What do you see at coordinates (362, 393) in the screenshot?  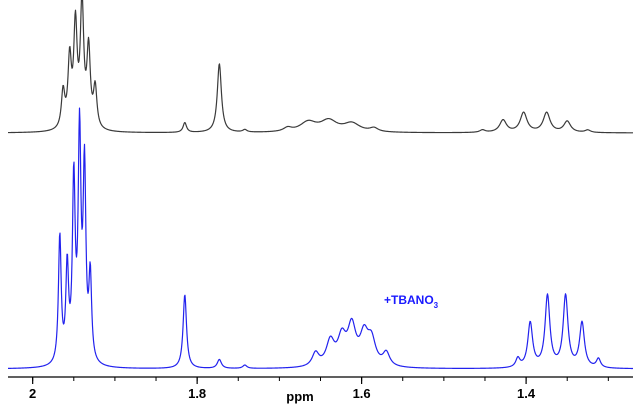 I see `x-tick-label: 1.6` at bounding box center [362, 393].